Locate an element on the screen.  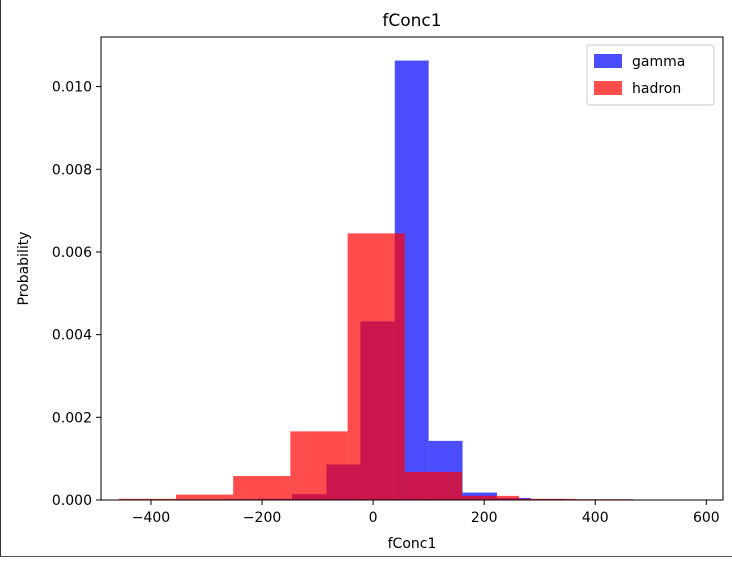
x-axis-label: fConc1 is located at coordinates (412, 544).